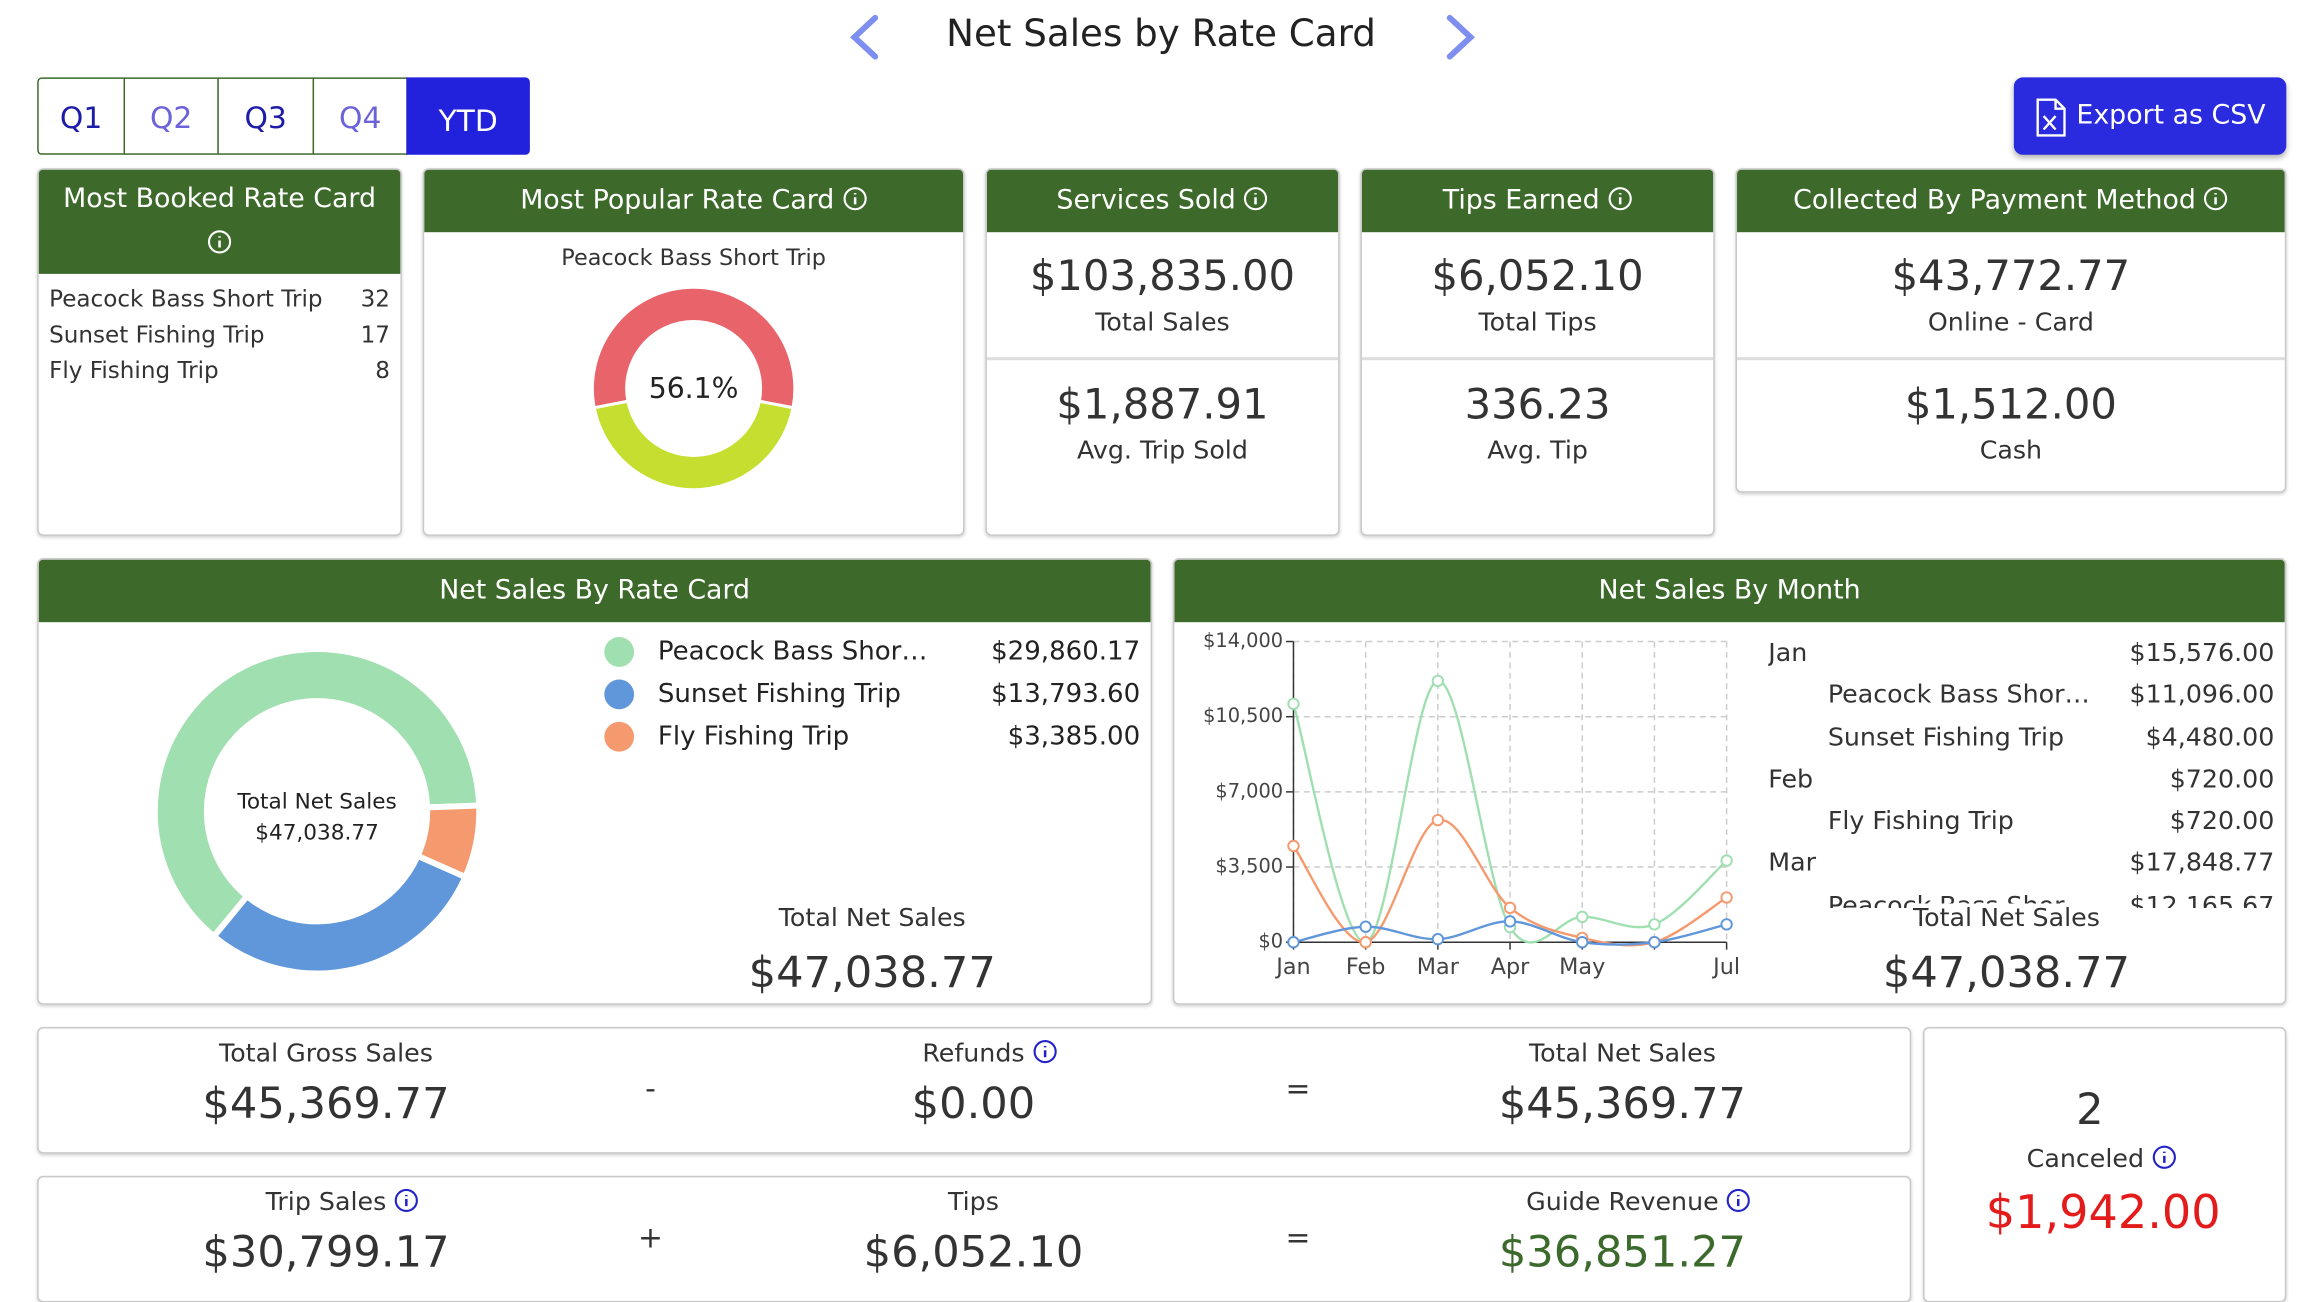 Image resolution: width=2322 pixels, height=1302 pixels. I want to click on card-header: Services Sold, so click(1162, 201).